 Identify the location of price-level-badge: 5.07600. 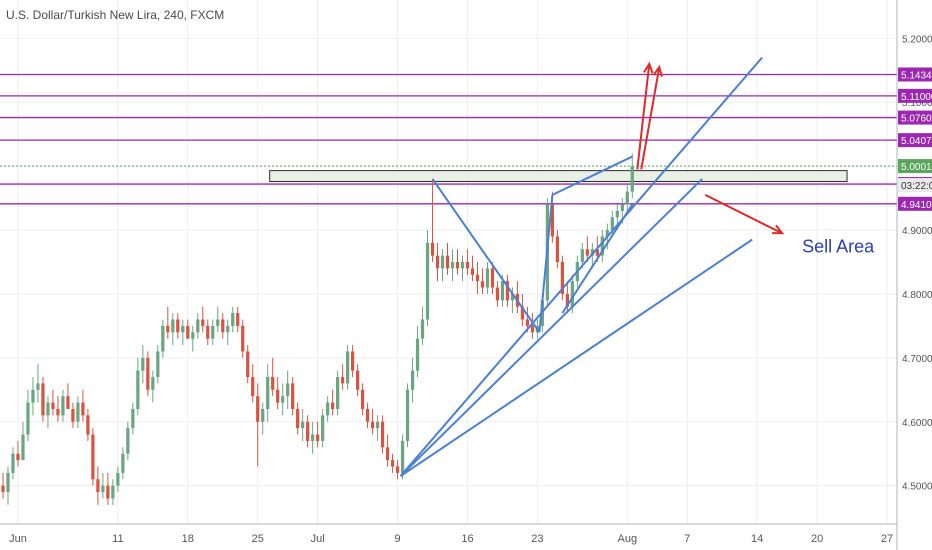
(916, 119).